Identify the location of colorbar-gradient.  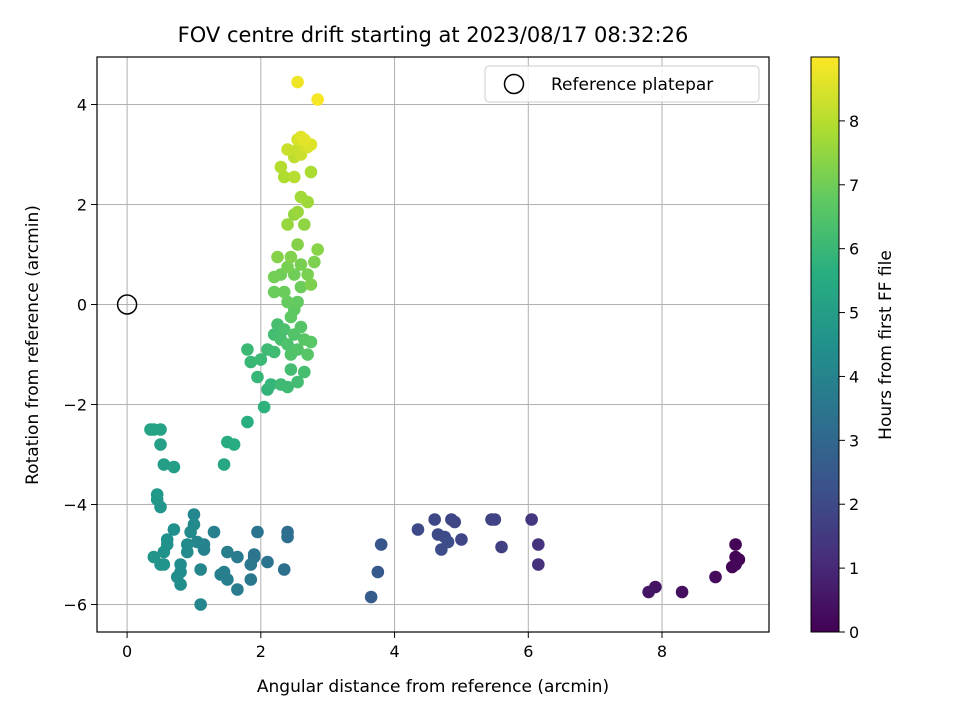
(825, 344).